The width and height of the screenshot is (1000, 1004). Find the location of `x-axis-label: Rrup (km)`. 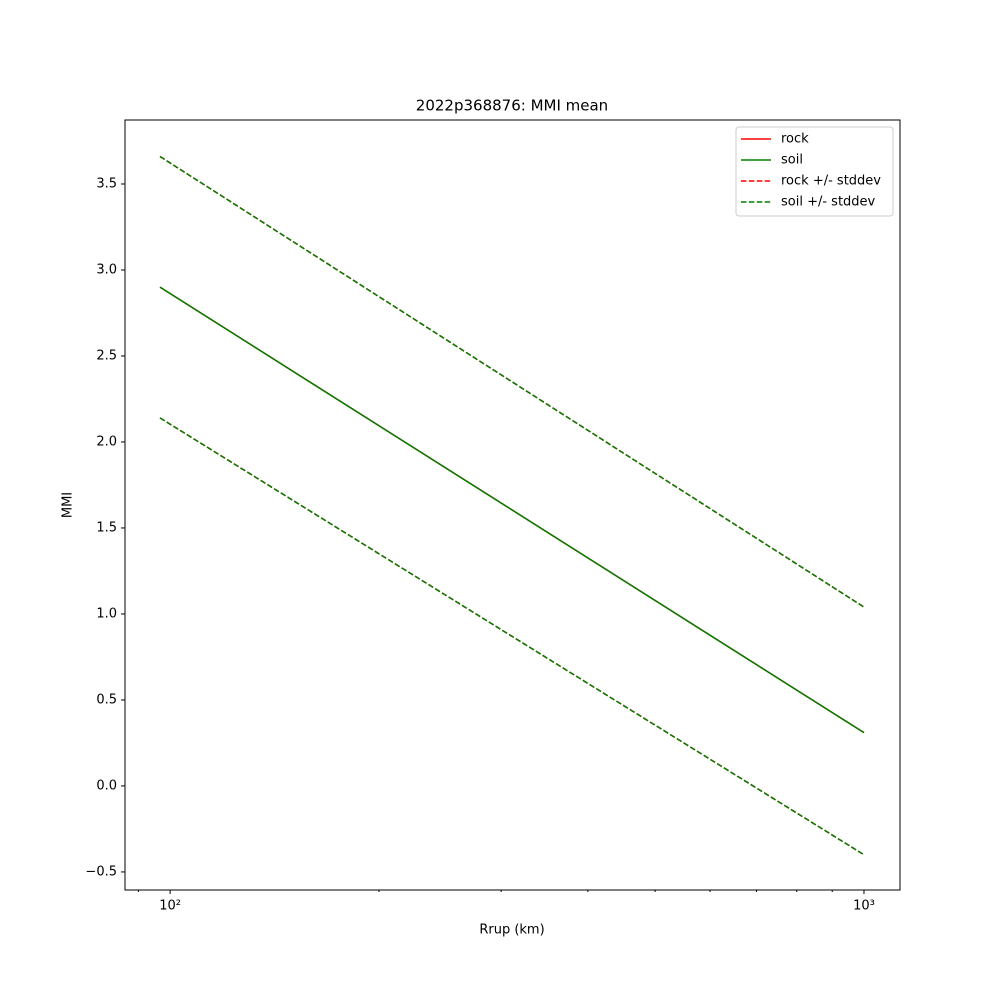

x-axis-label: Rrup (km) is located at coordinates (511, 930).